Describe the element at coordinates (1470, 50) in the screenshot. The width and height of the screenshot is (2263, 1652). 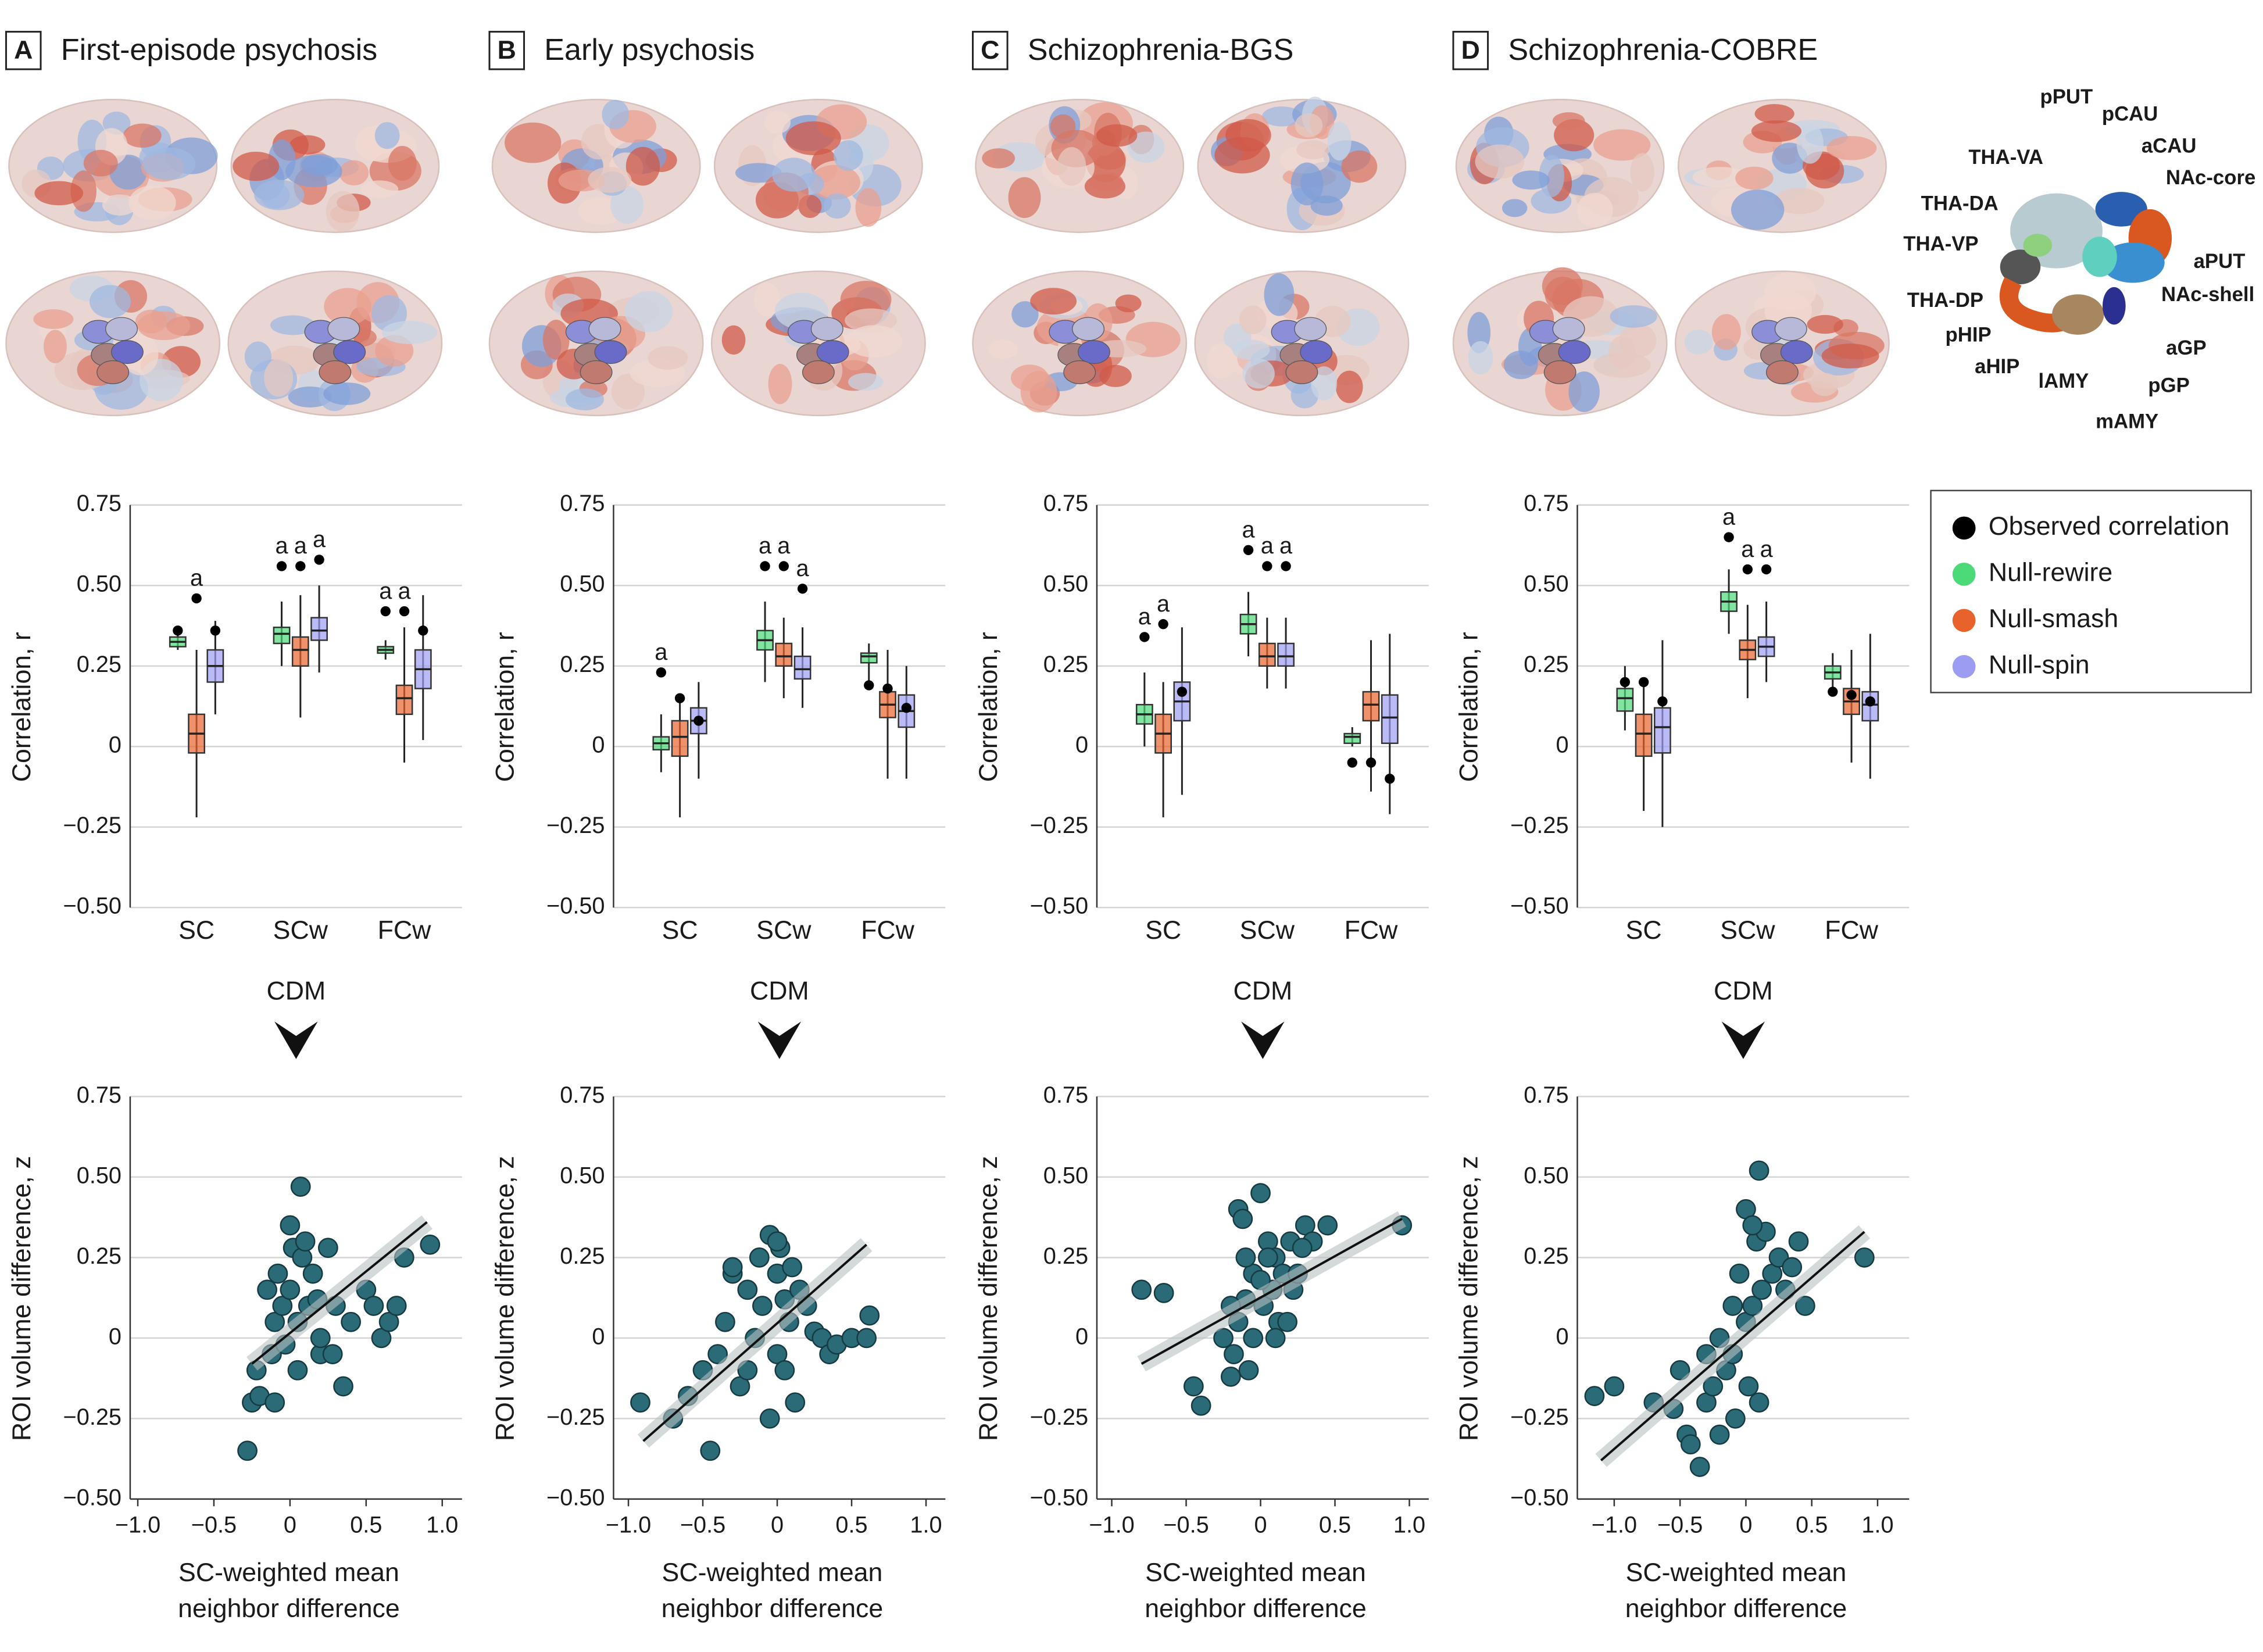
I see `panel-letter-box` at that location.